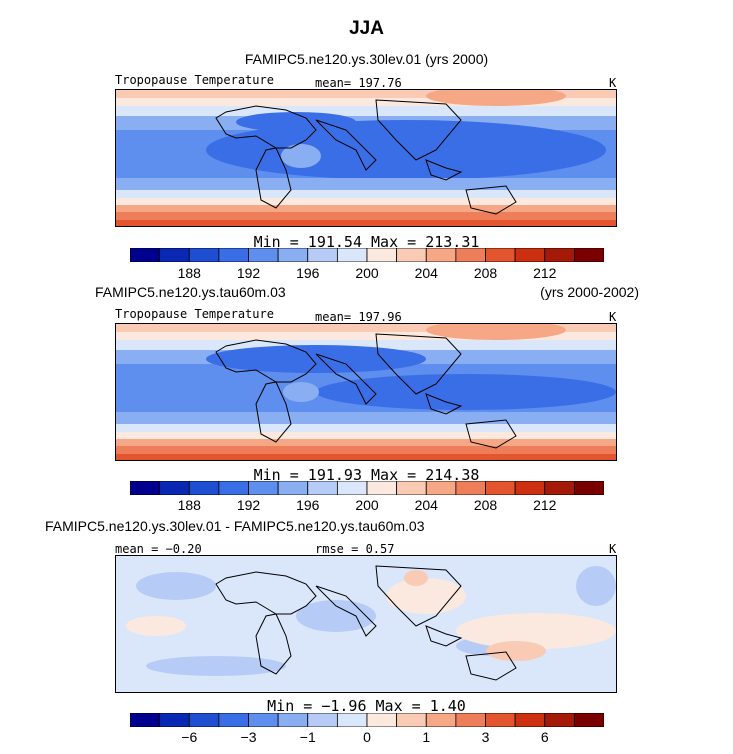  What do you see at coordinates (366, 336) in the screenshot?
I see `field-north-band2` at bounding box center [366, 336].